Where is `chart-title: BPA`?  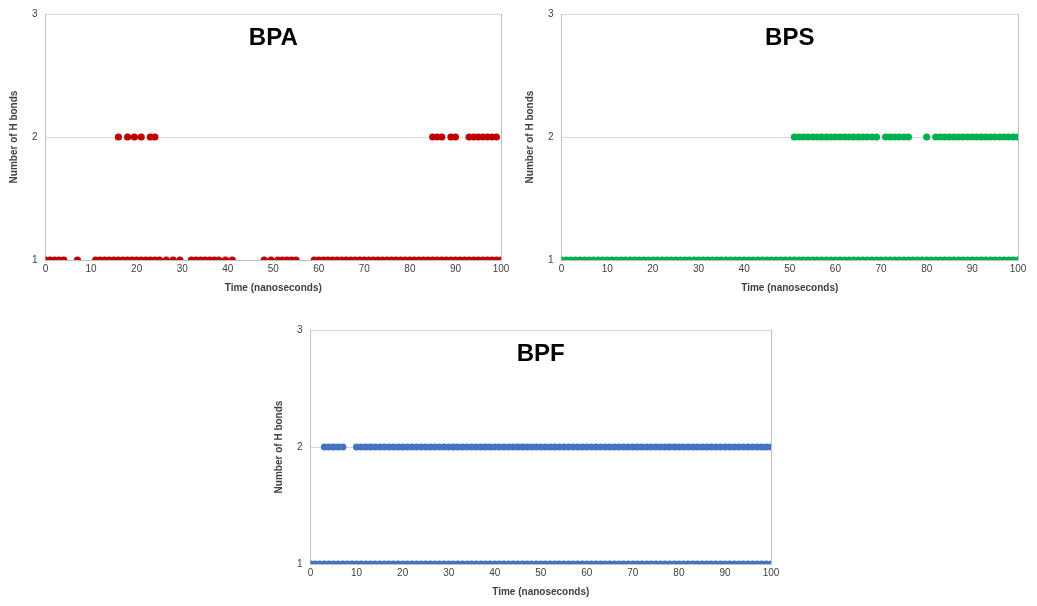 chart-title: BPA is located at coordinates (273, 36).